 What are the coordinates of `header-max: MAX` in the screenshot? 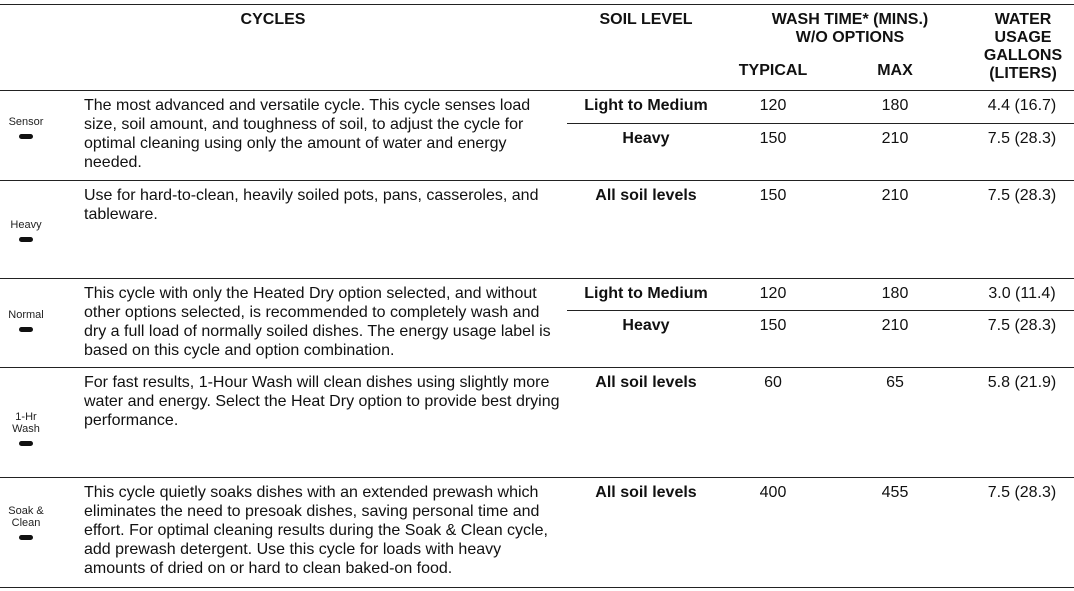 It's located at (895, 70).